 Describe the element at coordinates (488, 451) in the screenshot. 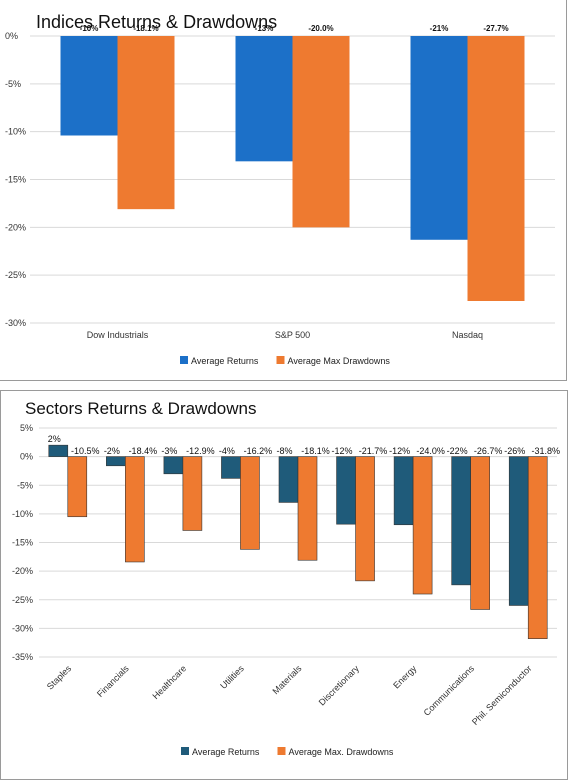

I see `data-label: -26.7%` at that location.